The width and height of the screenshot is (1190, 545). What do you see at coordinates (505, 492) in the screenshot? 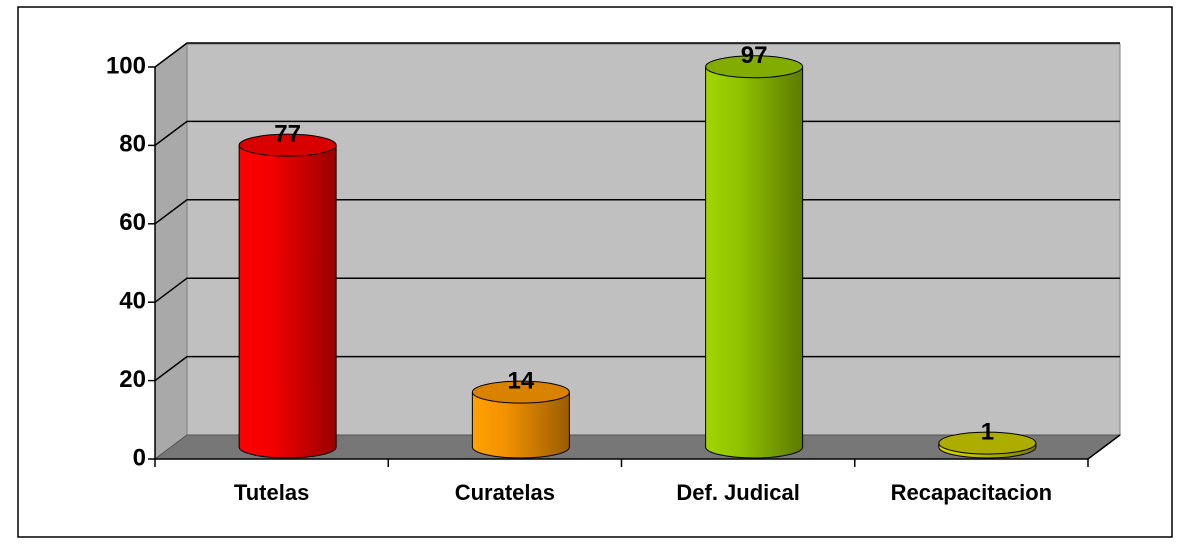
I see `x-tick-label: Curatelas` at bounding box center [505, 492].